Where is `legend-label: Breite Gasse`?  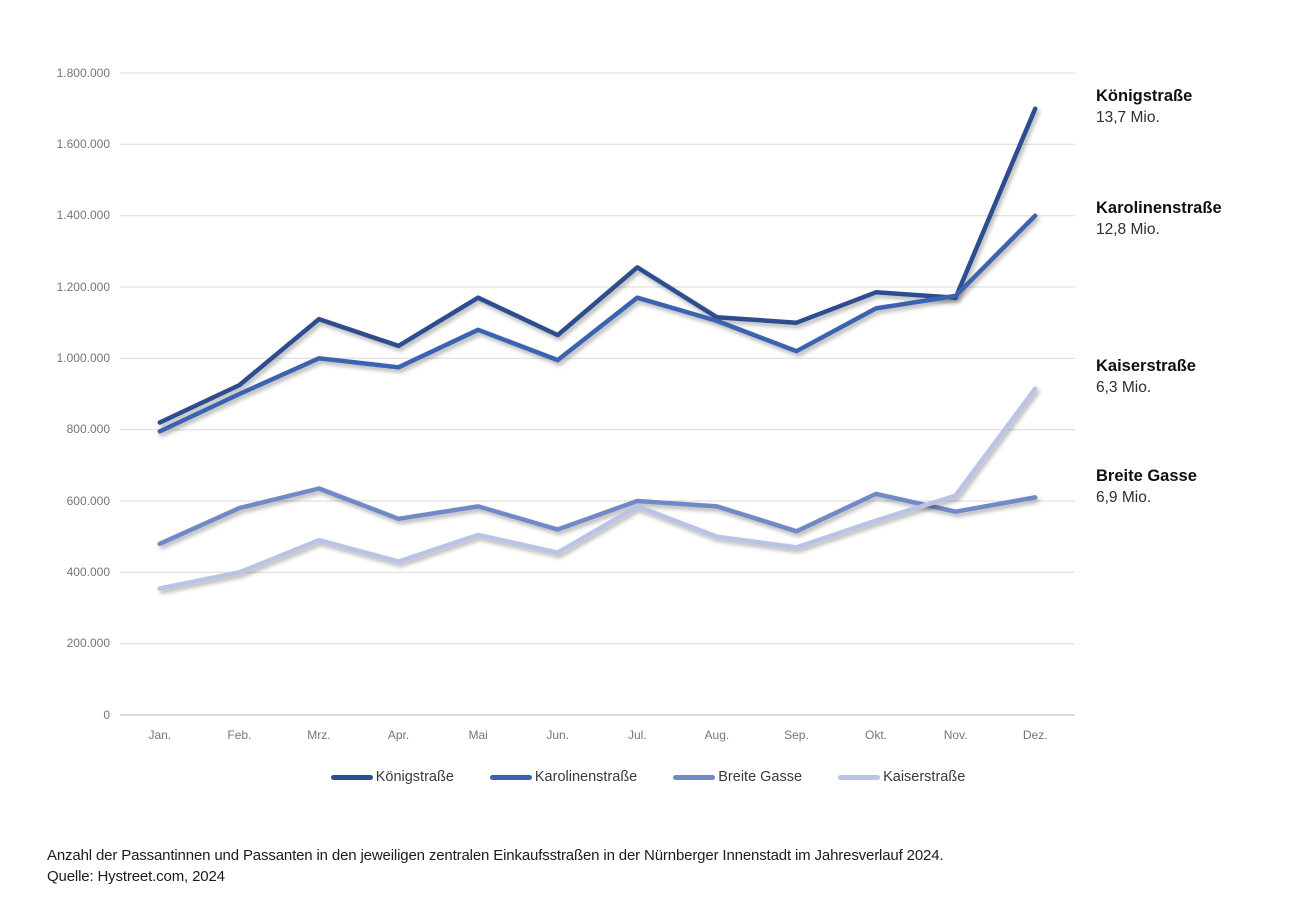
legend-label: Breite Gasse is located at coordinates (760, 777).